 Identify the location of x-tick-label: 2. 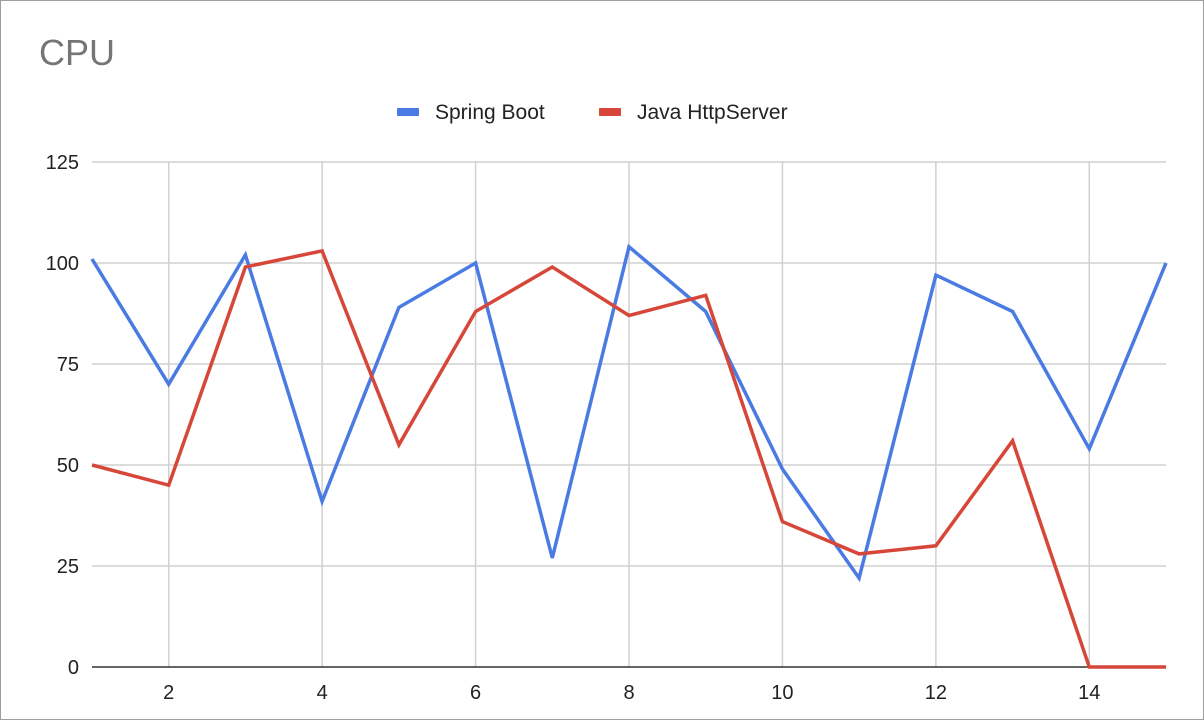
(168, 693).